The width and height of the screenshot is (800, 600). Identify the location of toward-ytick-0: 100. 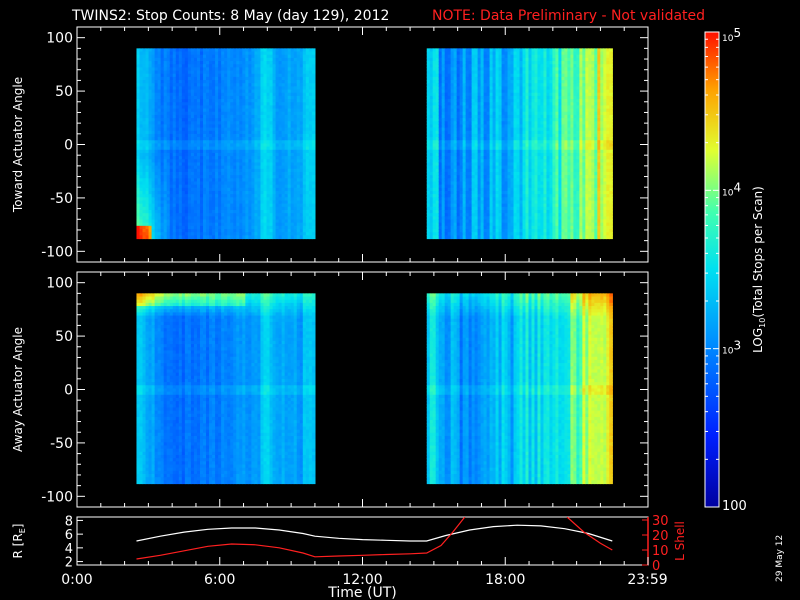
(59, 39).